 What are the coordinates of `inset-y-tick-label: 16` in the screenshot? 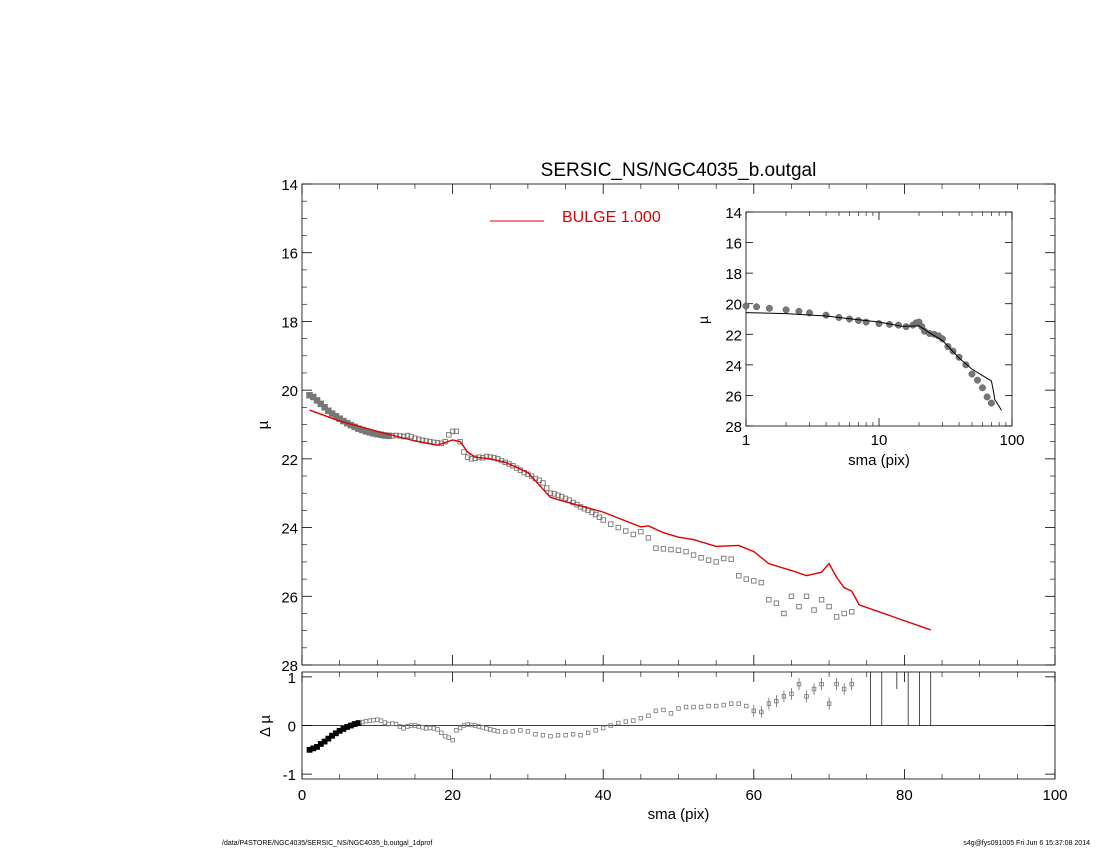 It's located at (733, 244).